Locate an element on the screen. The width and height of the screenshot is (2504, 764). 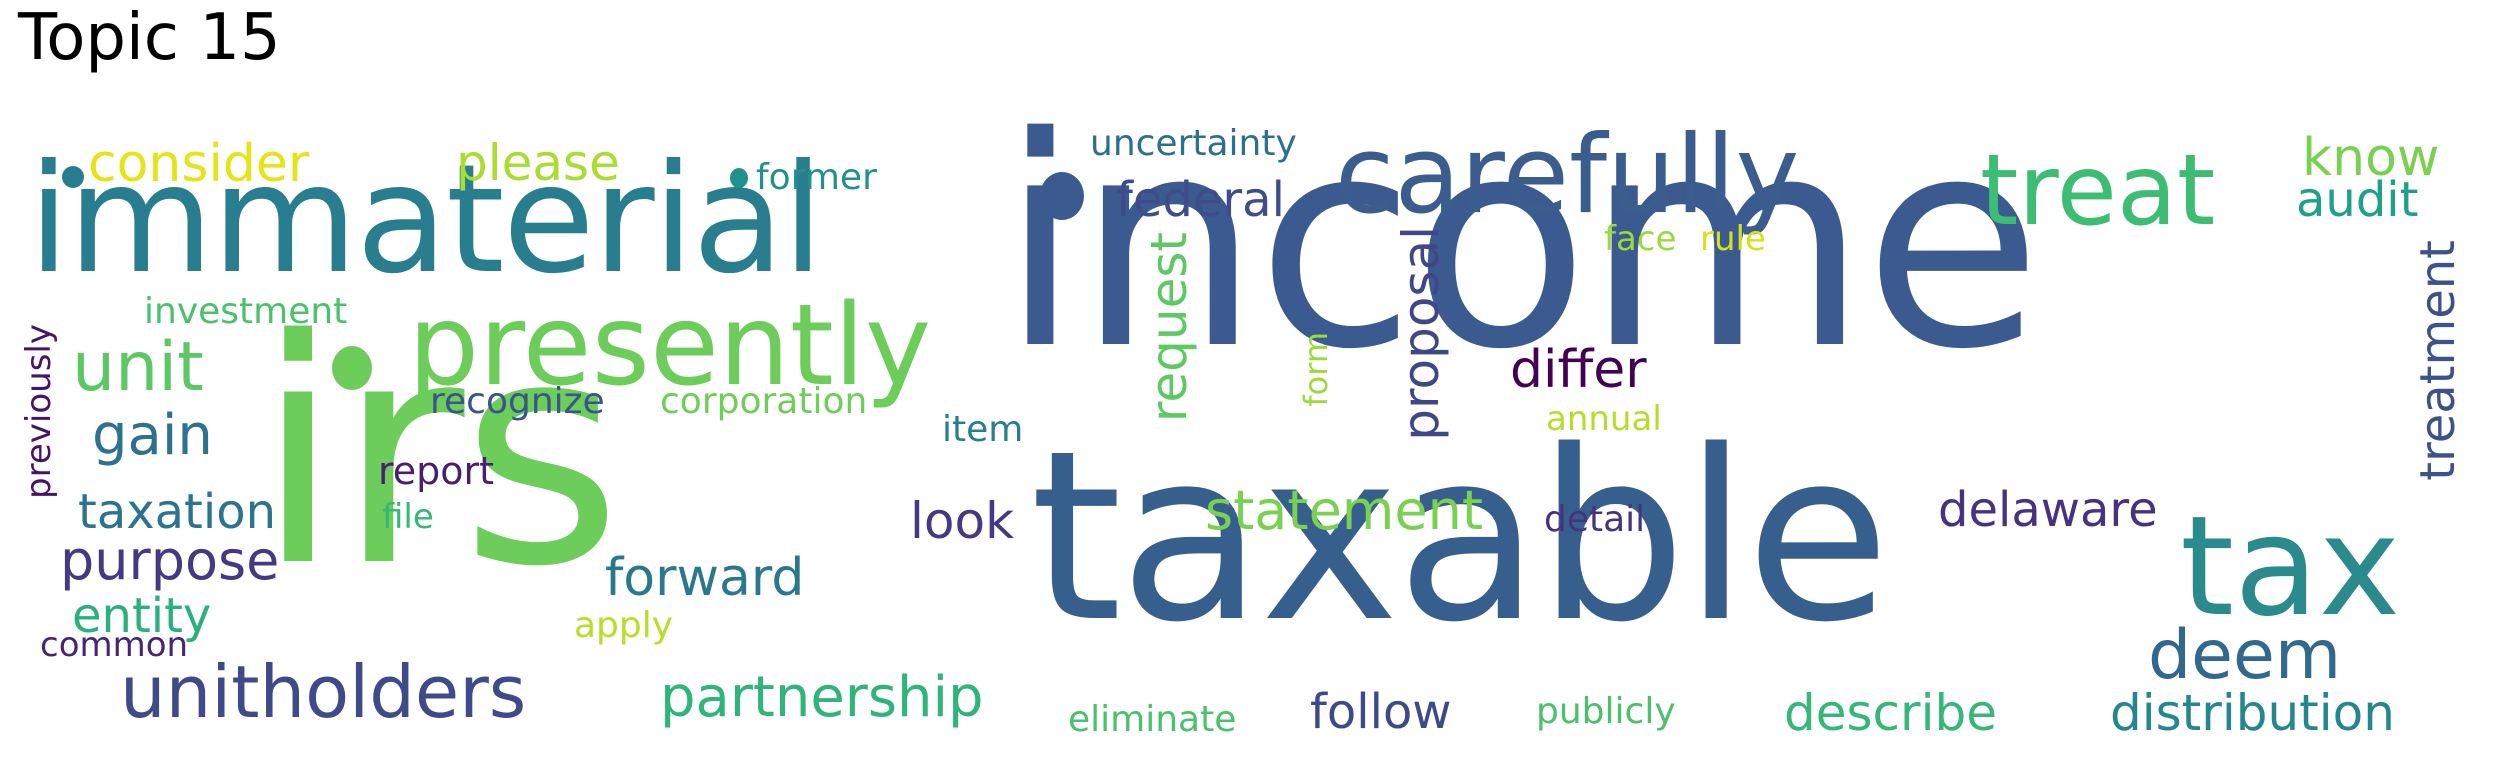
word-federal: federal is located at coordinates (1200, 200).